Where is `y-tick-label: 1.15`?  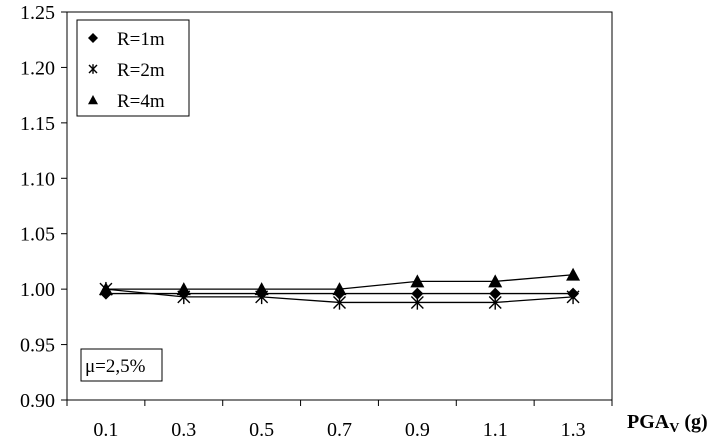 y-tick-label: 1.15 is located at coordinates (37, 124).